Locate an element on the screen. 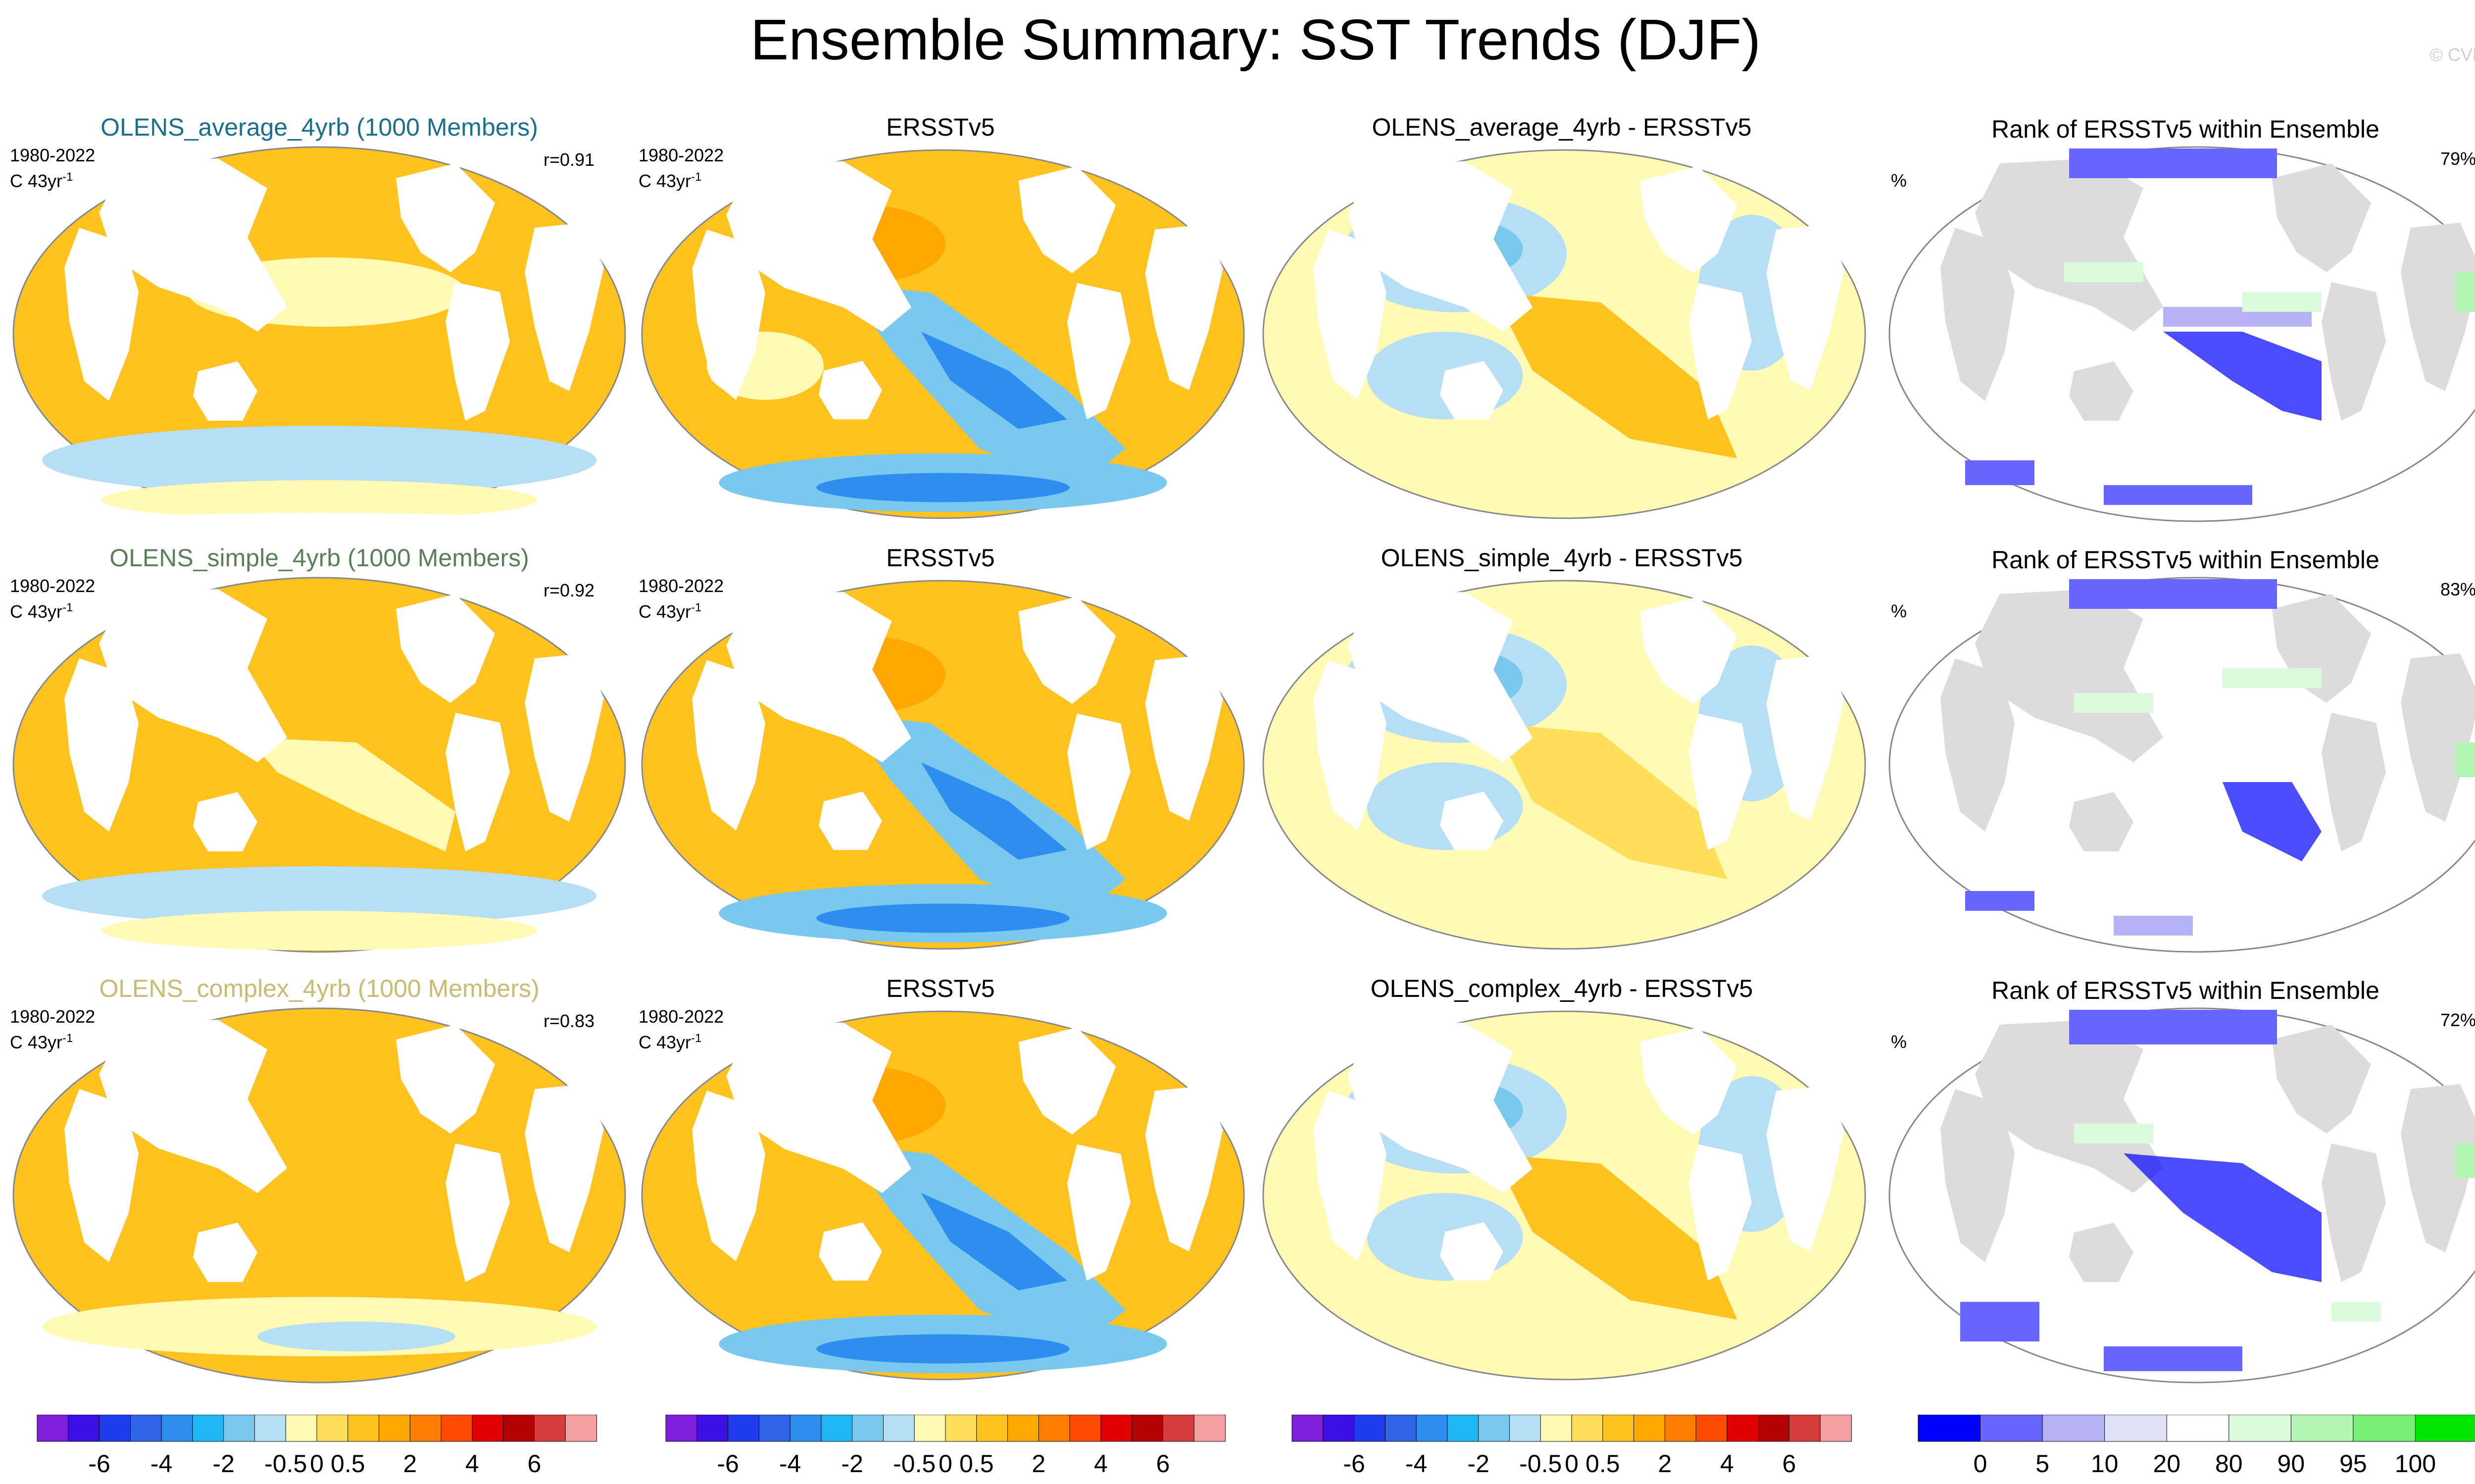  rank-percent-row2: 83% is located at coordinates (2457, 589).